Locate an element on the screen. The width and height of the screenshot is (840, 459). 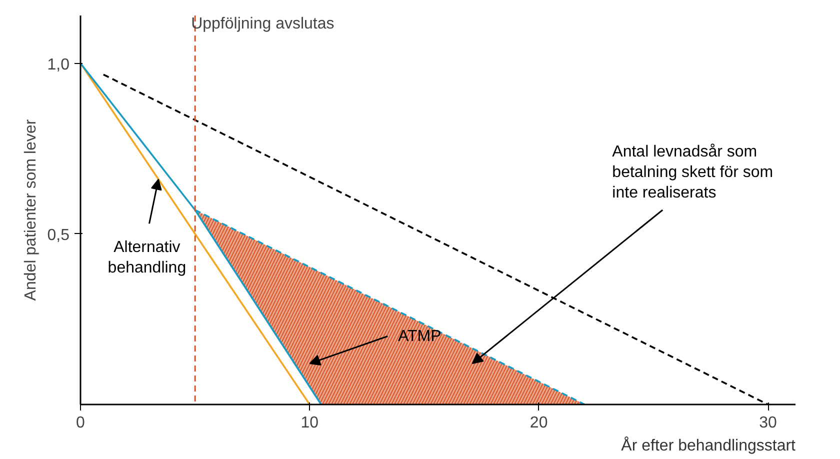
x-tick-label: 10 is located at coordinates (309, 423).